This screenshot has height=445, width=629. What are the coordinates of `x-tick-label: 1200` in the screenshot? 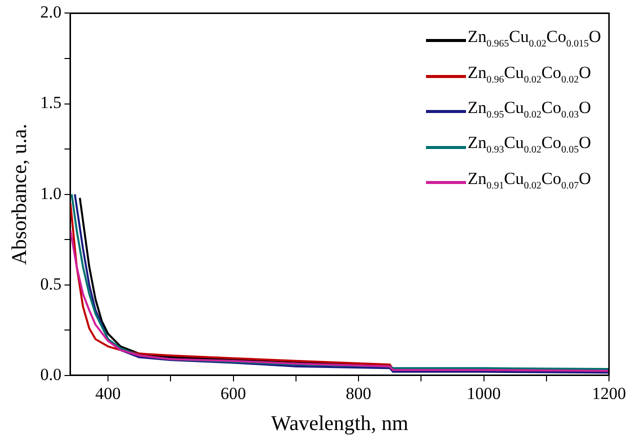 It's located at (609, 394).